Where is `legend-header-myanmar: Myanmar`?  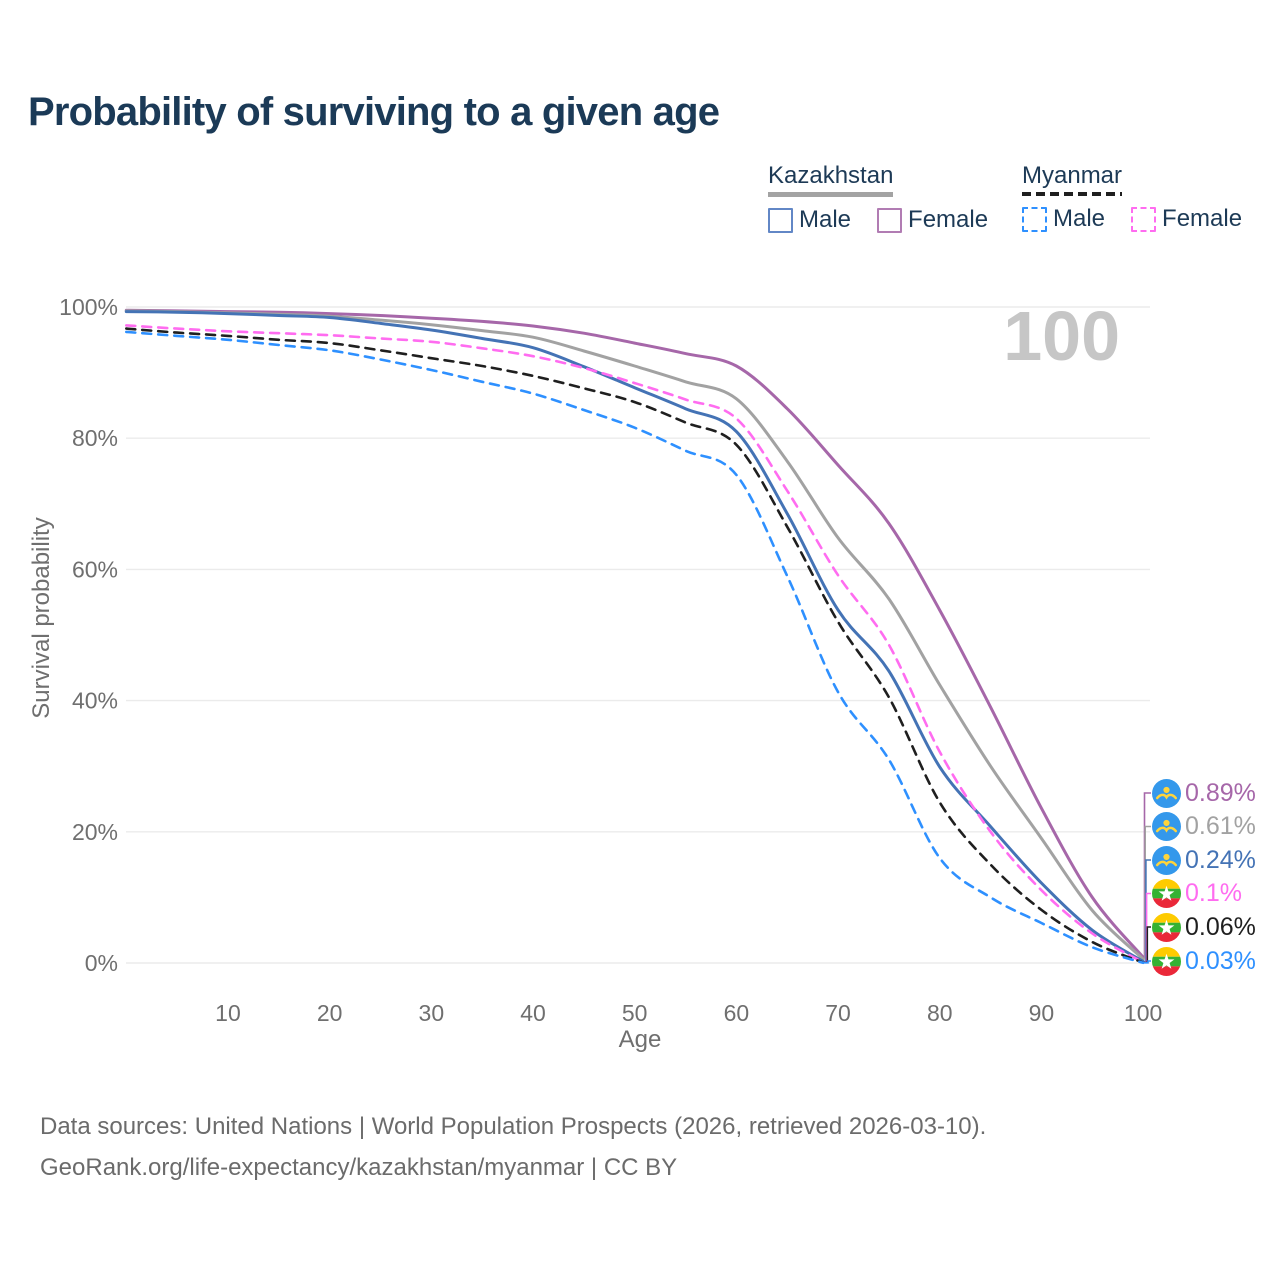 legend-header-myanmar: Myanmar is located at coordinates (1072, 179).